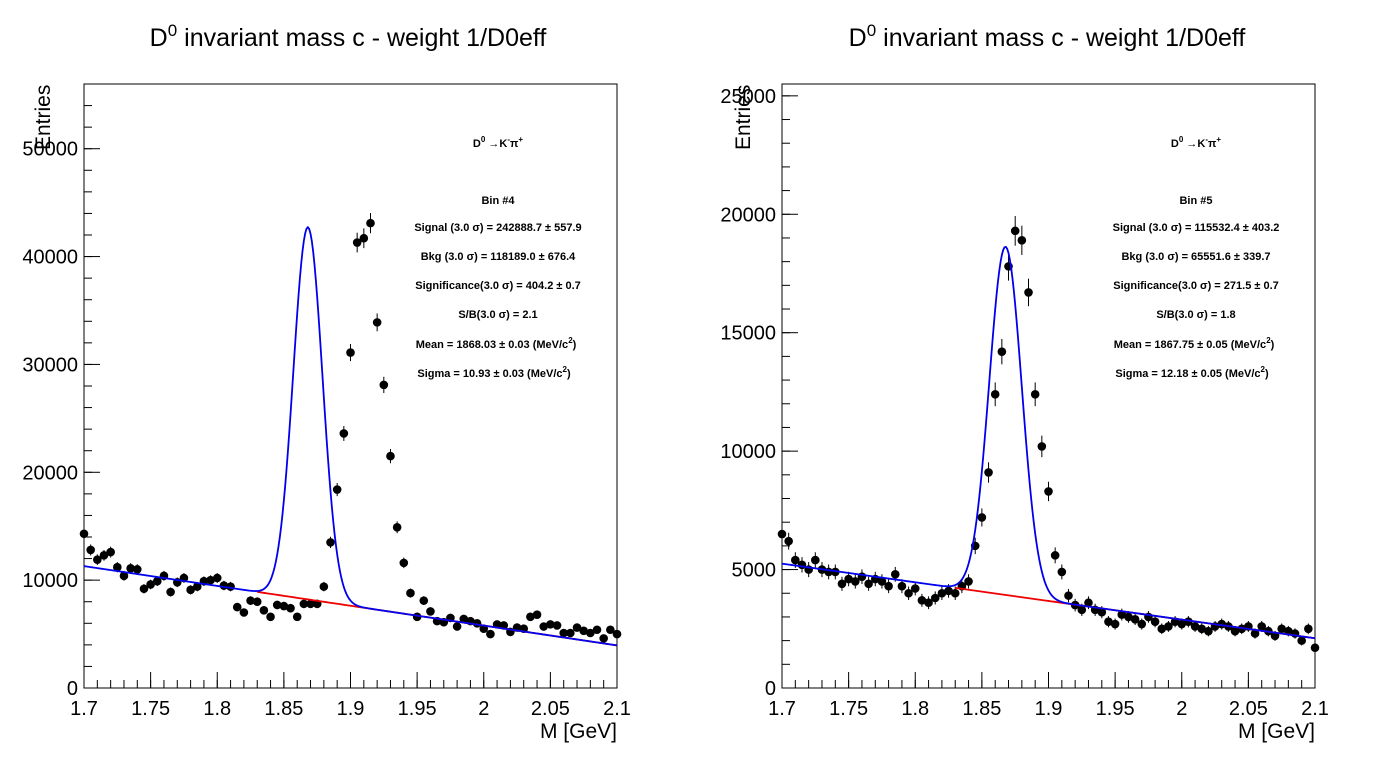 The height and width of the screenshot is (772, 1396). I want to click on right-x-tick-label: 2.1, so click(1315, 709).